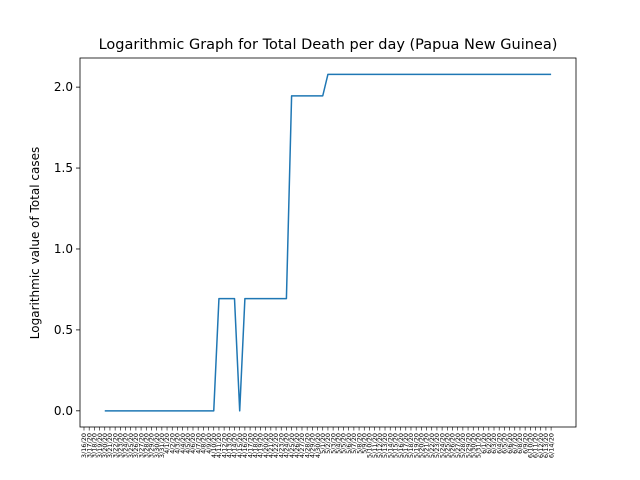  Describe the element at coordinates (359, 443) in the screenshot. I see `x-tick-label: 5/8/20` at that location.